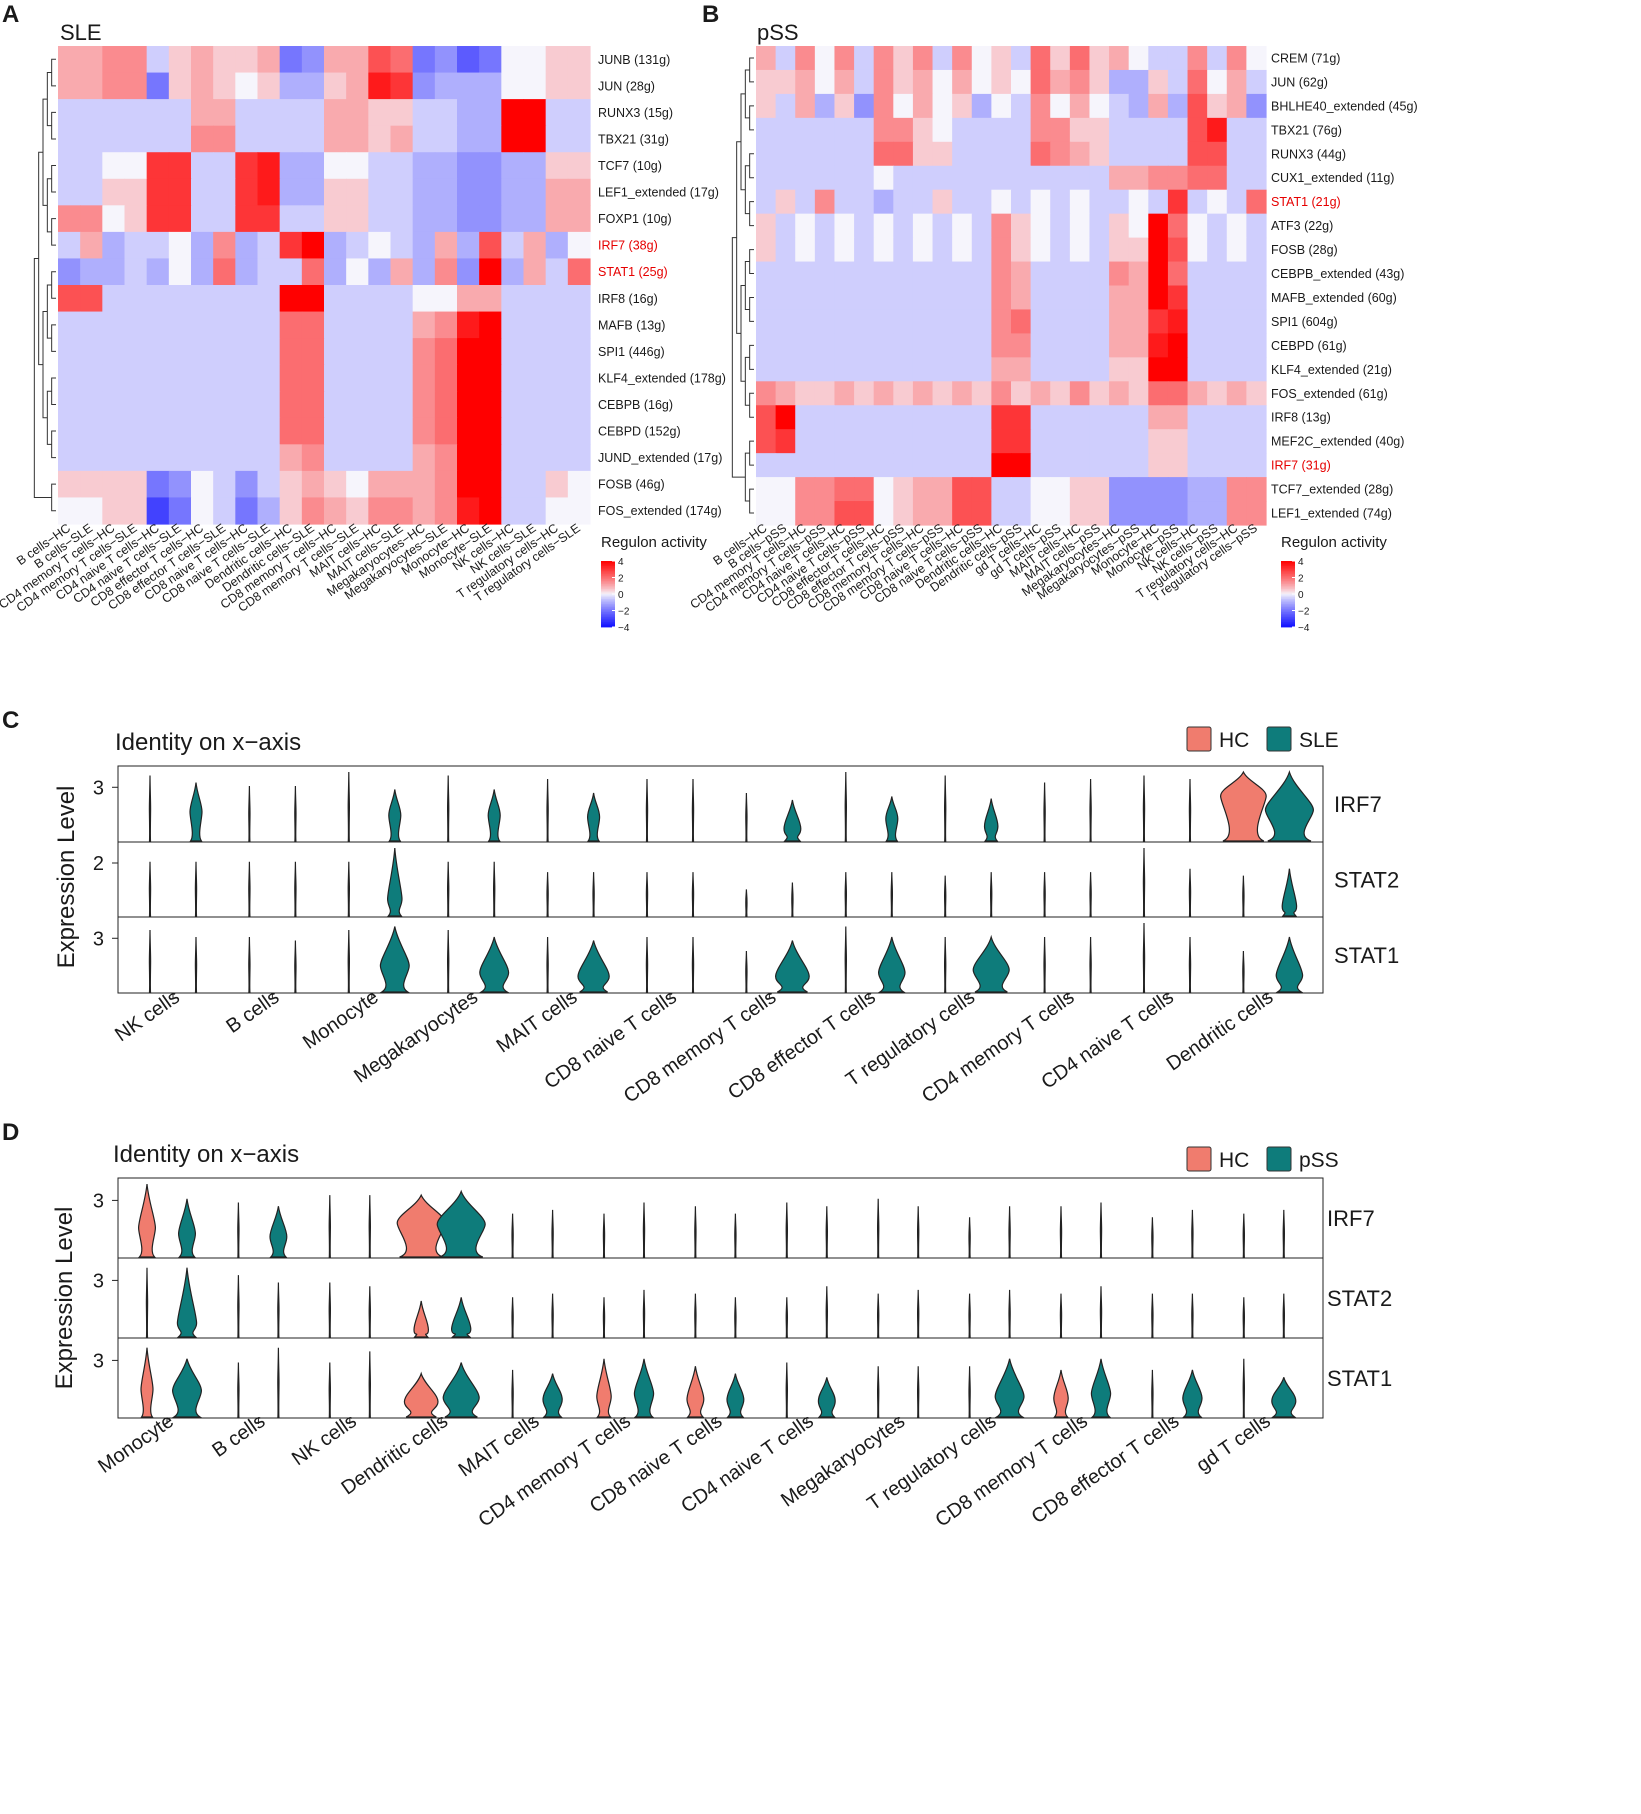 This screenshot has width=1641, height=1814. I want to click on x-tick-label: B cells, so click(252, 1012).